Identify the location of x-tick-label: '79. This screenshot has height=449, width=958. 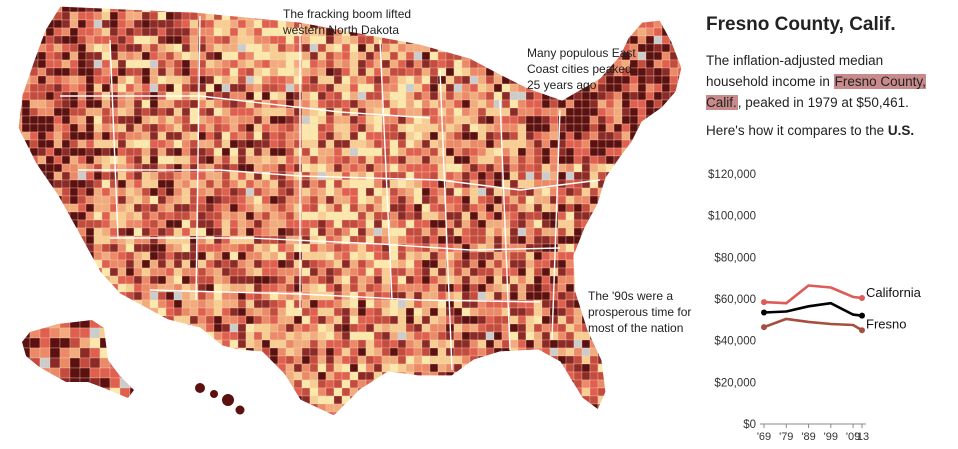
(786, 437).